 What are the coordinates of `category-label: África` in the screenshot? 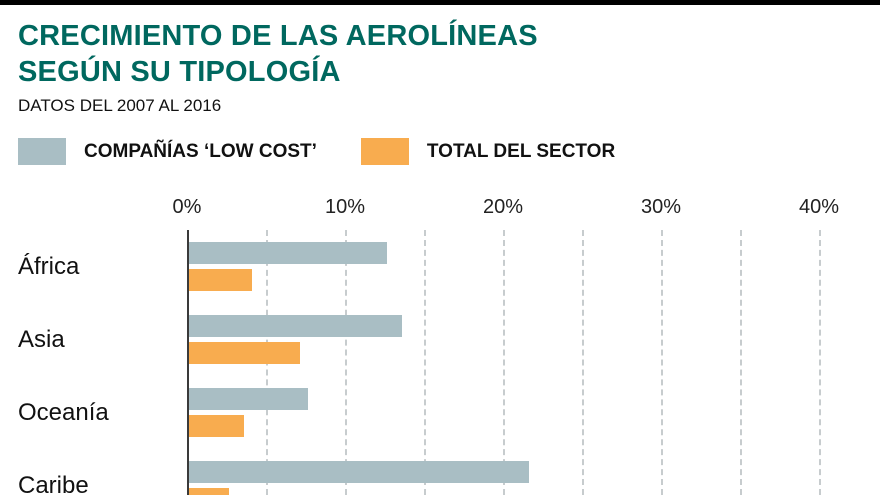 It's located at (49, 266).